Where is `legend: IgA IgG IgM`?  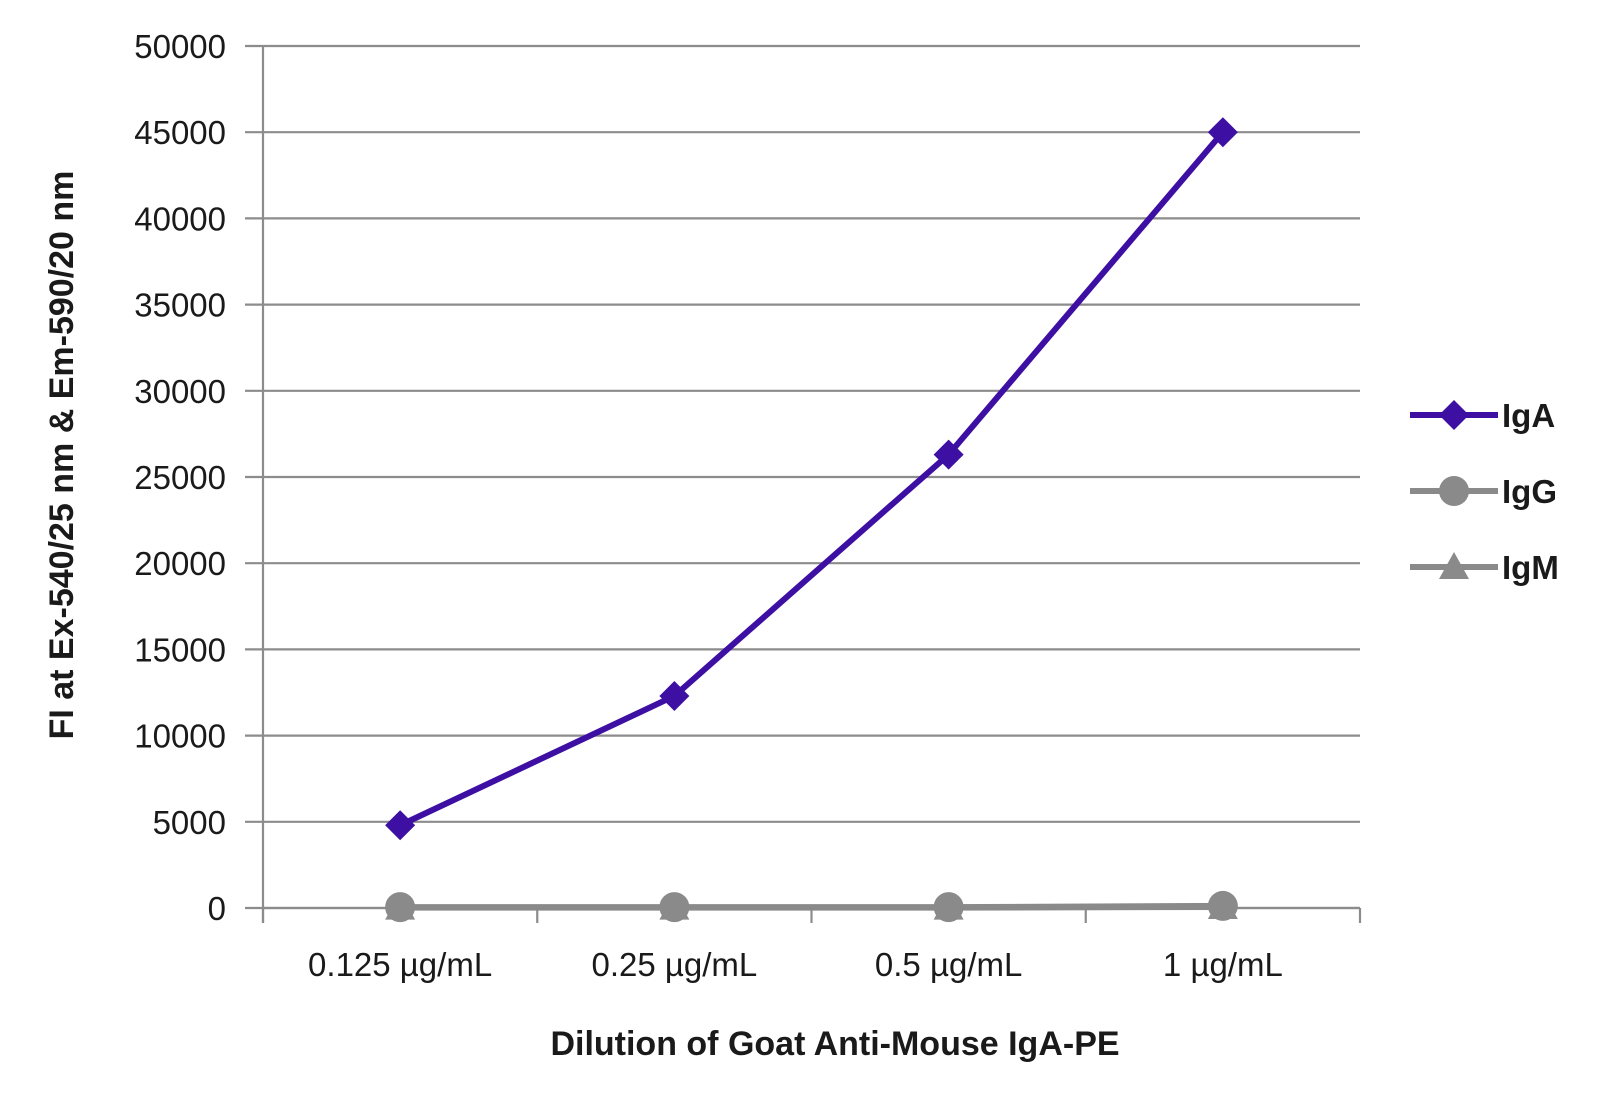
legend: IgA IgG IgM is located at coordinates (1484, 491).